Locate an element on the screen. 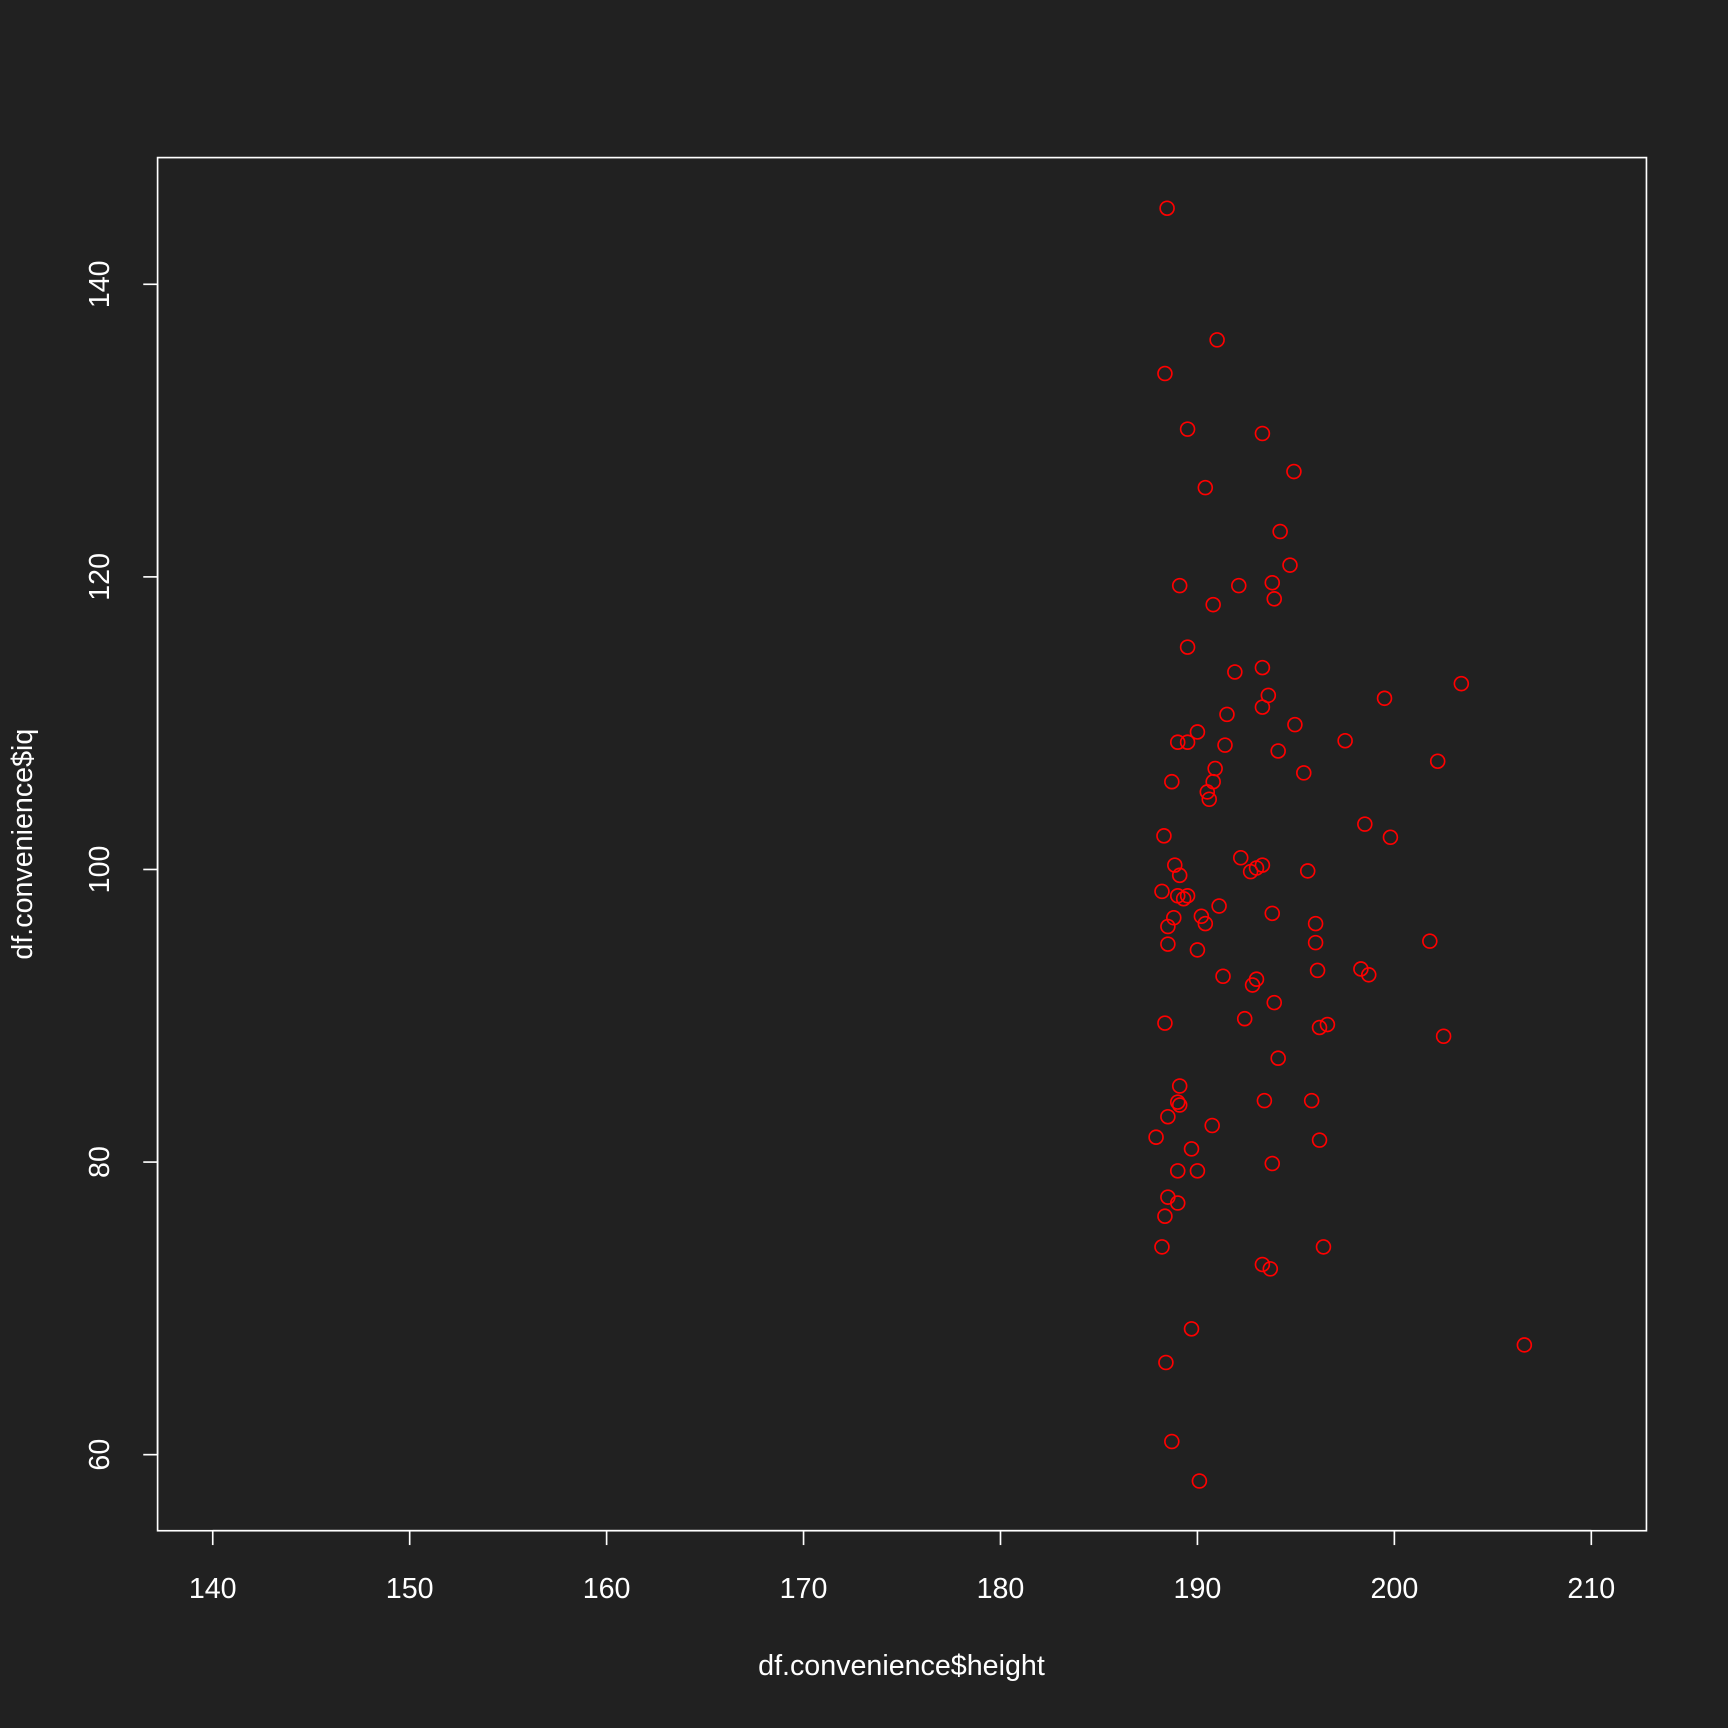 The height and width of the screenshot is (1728, 1728). x-axis-title: df.convenience$height is located at coordinates (901, 1666).